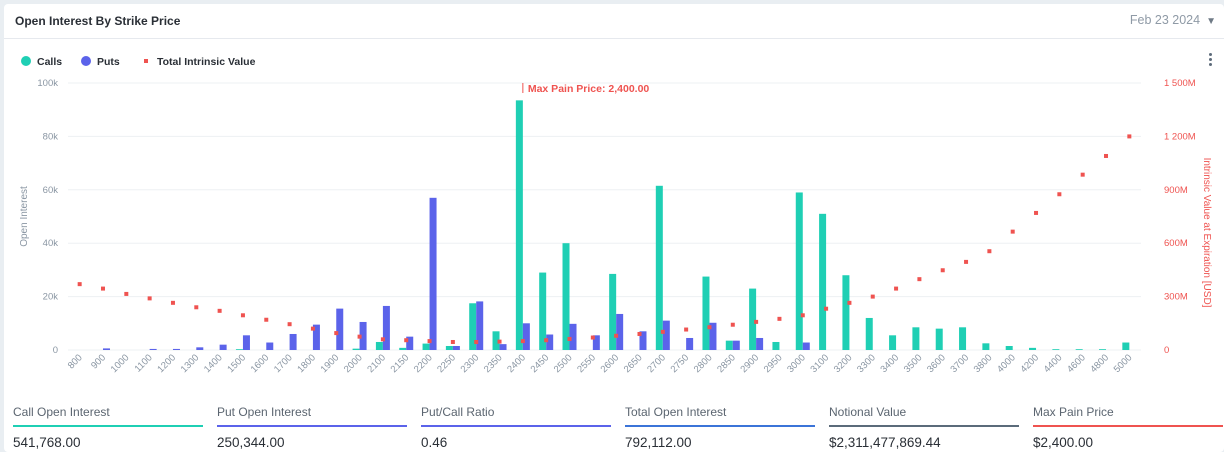 This screenshot has height=452, width=1224. What do you see at coordinates (49, 62) in the screenshot?
I see `legend-item-calls: Calls` at bounding box center [49, 62].